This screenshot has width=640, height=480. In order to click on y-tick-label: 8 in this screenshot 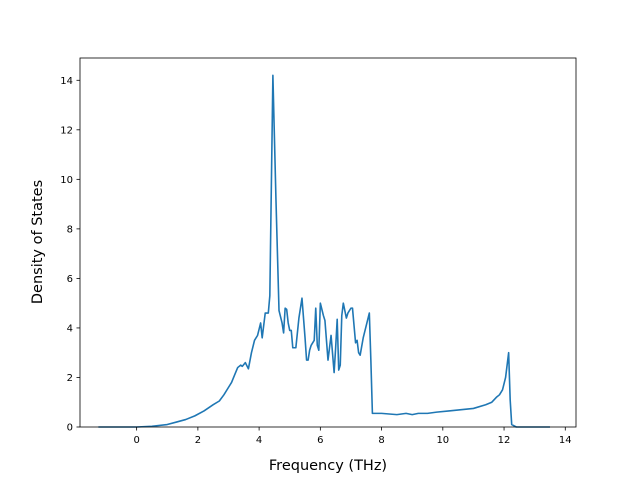, I will do `click(70, 229)`.